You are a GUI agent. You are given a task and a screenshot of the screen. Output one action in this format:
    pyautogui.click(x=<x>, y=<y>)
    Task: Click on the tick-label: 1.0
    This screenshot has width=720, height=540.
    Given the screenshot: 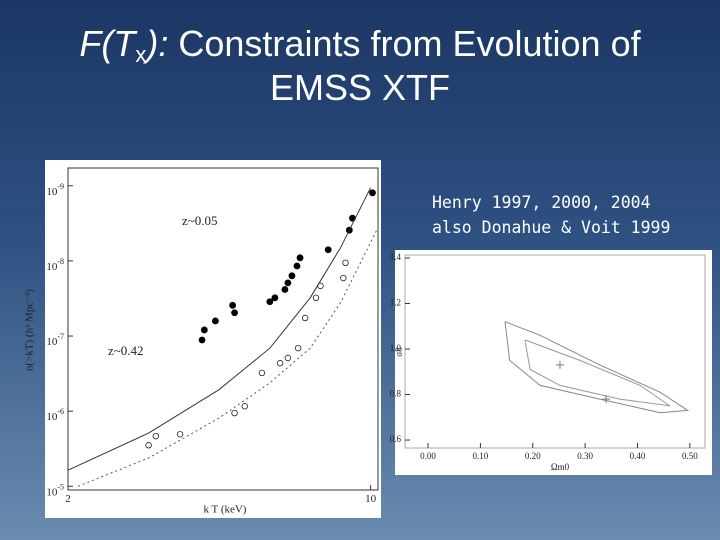 What is the action you would take?
    pyautogui.click(x=396, y=348)
    